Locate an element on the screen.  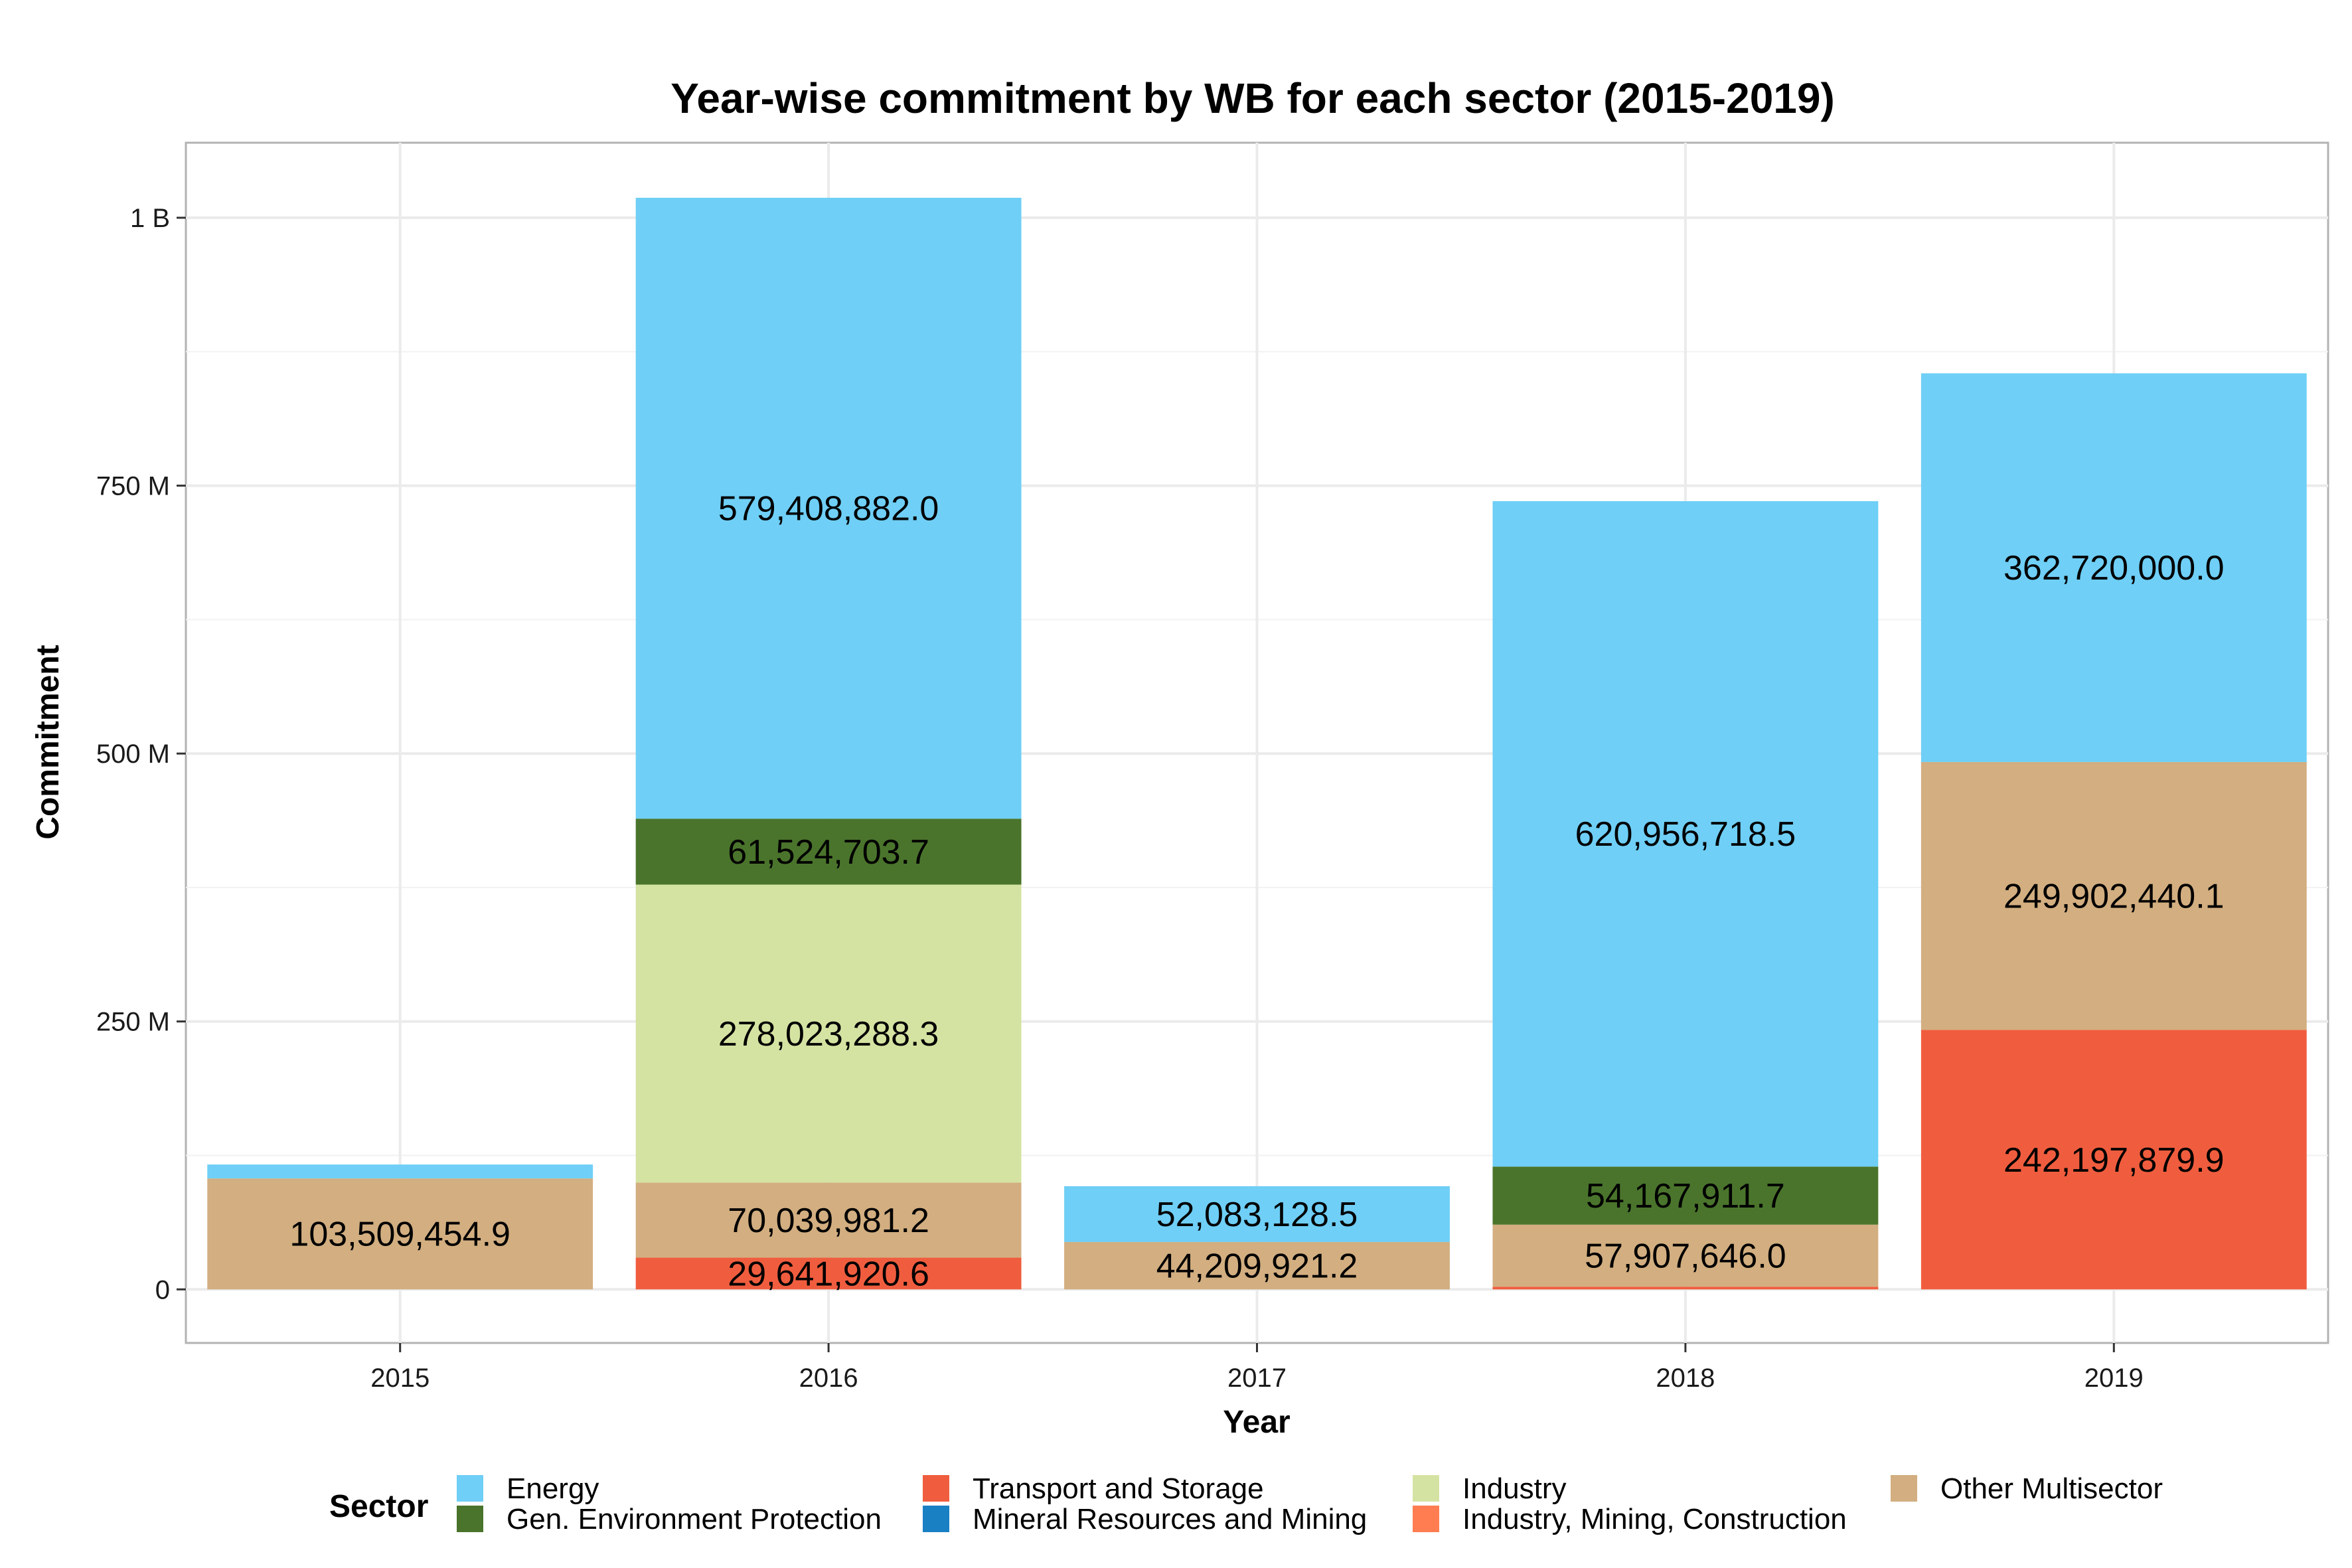
bar-2019-other-multisector is located at coordinates (2114, 896).